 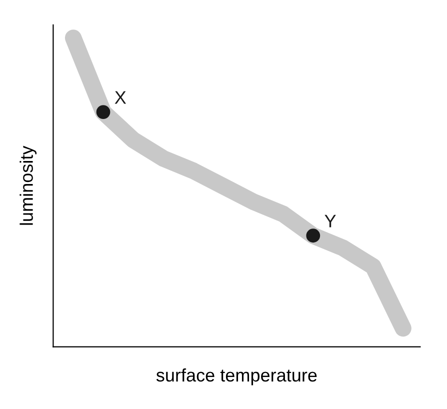 I want to click on annotation: Y, so click(x=330, y=221).